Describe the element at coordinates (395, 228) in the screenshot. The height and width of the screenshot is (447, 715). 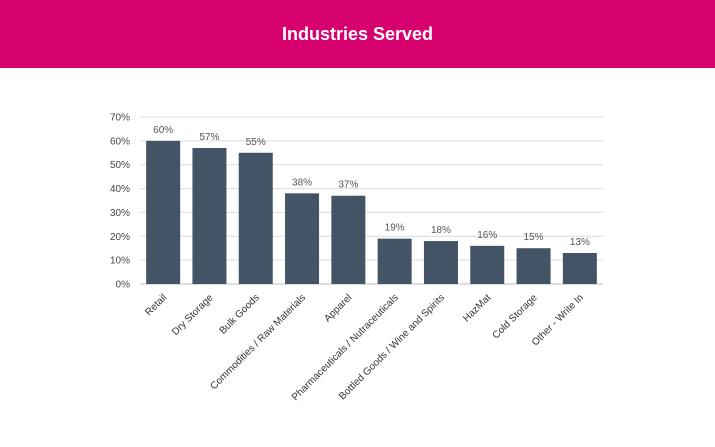
I see `data-label: 19%` at that location.